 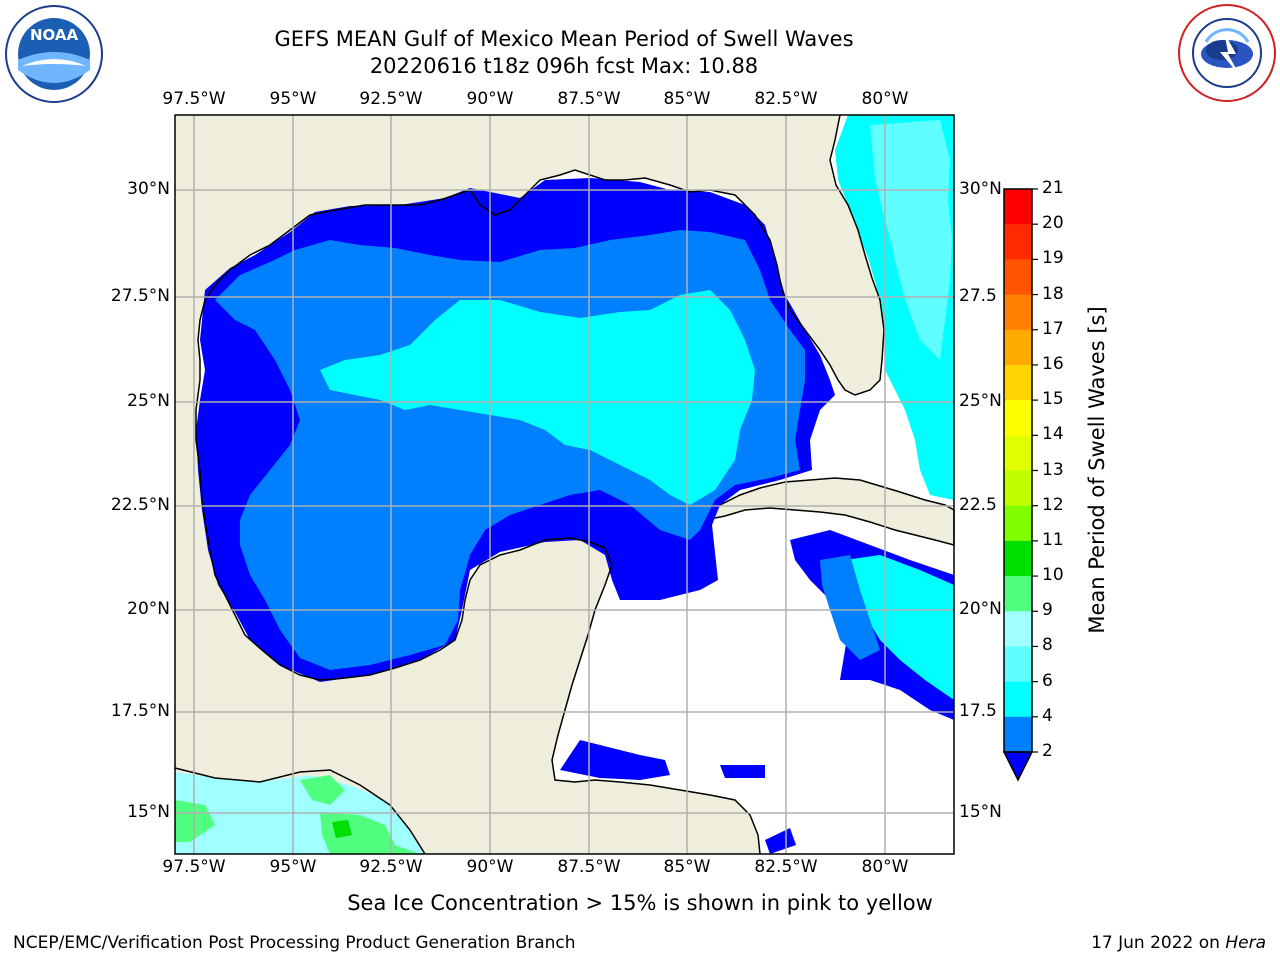 What do you see at coordinates (978, 711) in the screenshot?
I see `lat-label-right: 17.5` at bounding box center [978, 711].